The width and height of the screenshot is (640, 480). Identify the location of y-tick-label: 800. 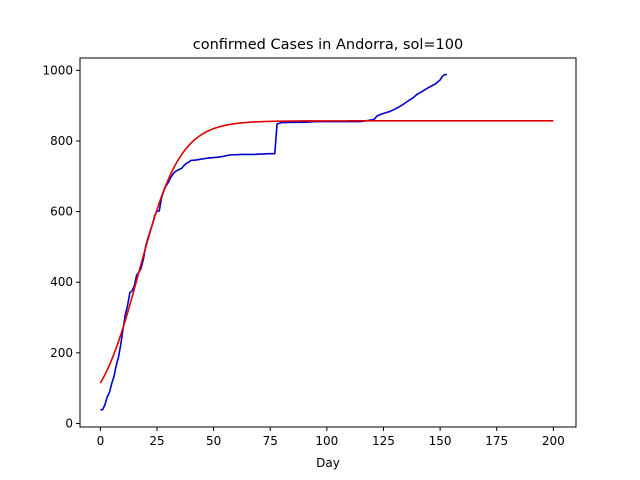
(61, 141).